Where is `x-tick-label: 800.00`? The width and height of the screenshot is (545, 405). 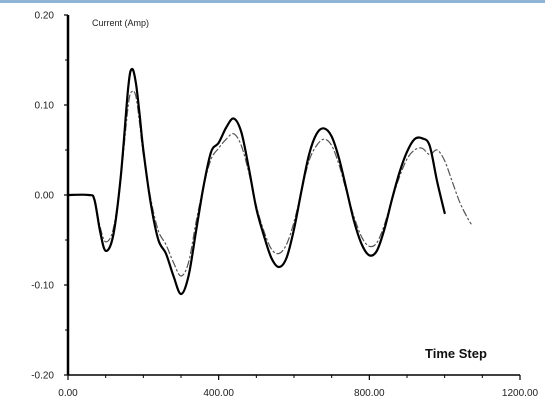 x-tick-label: 800.00 is located at coordinates (369, 393).